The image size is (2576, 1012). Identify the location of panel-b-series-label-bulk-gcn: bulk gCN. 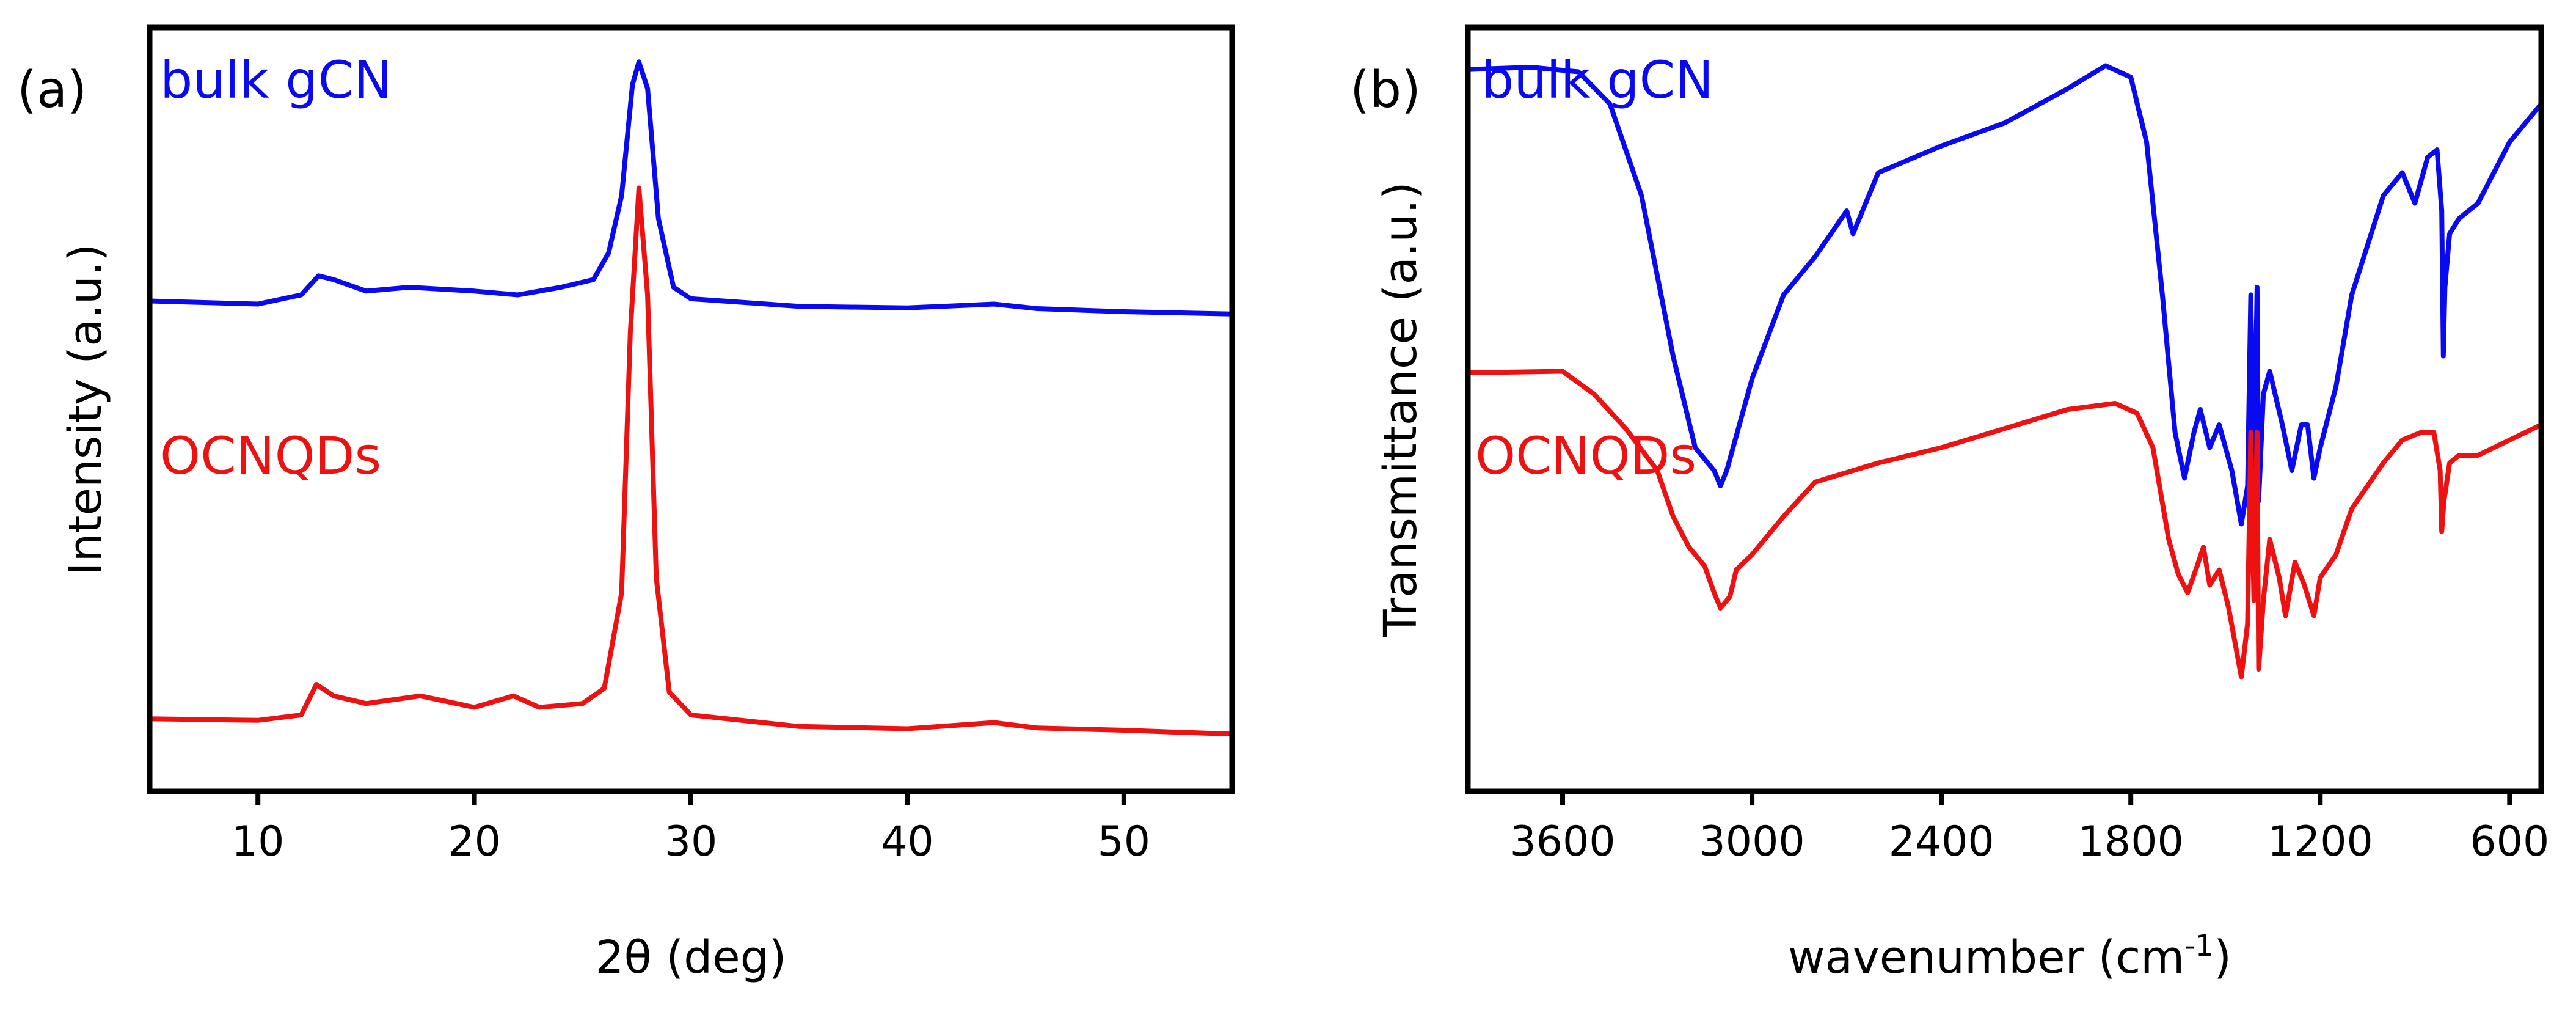
(1597, 80).